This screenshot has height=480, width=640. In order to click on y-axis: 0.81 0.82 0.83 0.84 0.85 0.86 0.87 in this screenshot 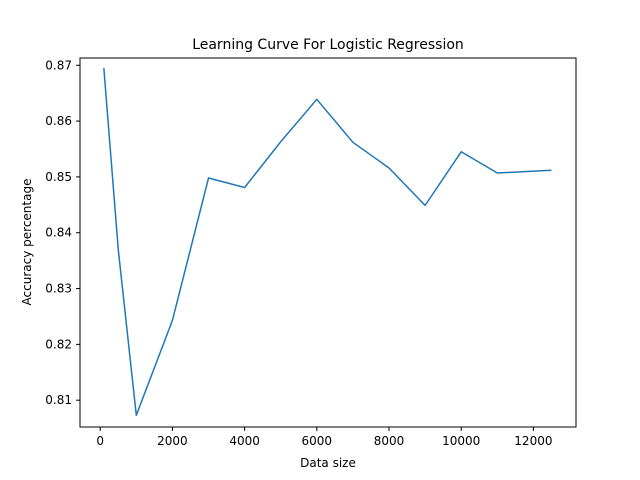, I will do `click(62, 232)`.